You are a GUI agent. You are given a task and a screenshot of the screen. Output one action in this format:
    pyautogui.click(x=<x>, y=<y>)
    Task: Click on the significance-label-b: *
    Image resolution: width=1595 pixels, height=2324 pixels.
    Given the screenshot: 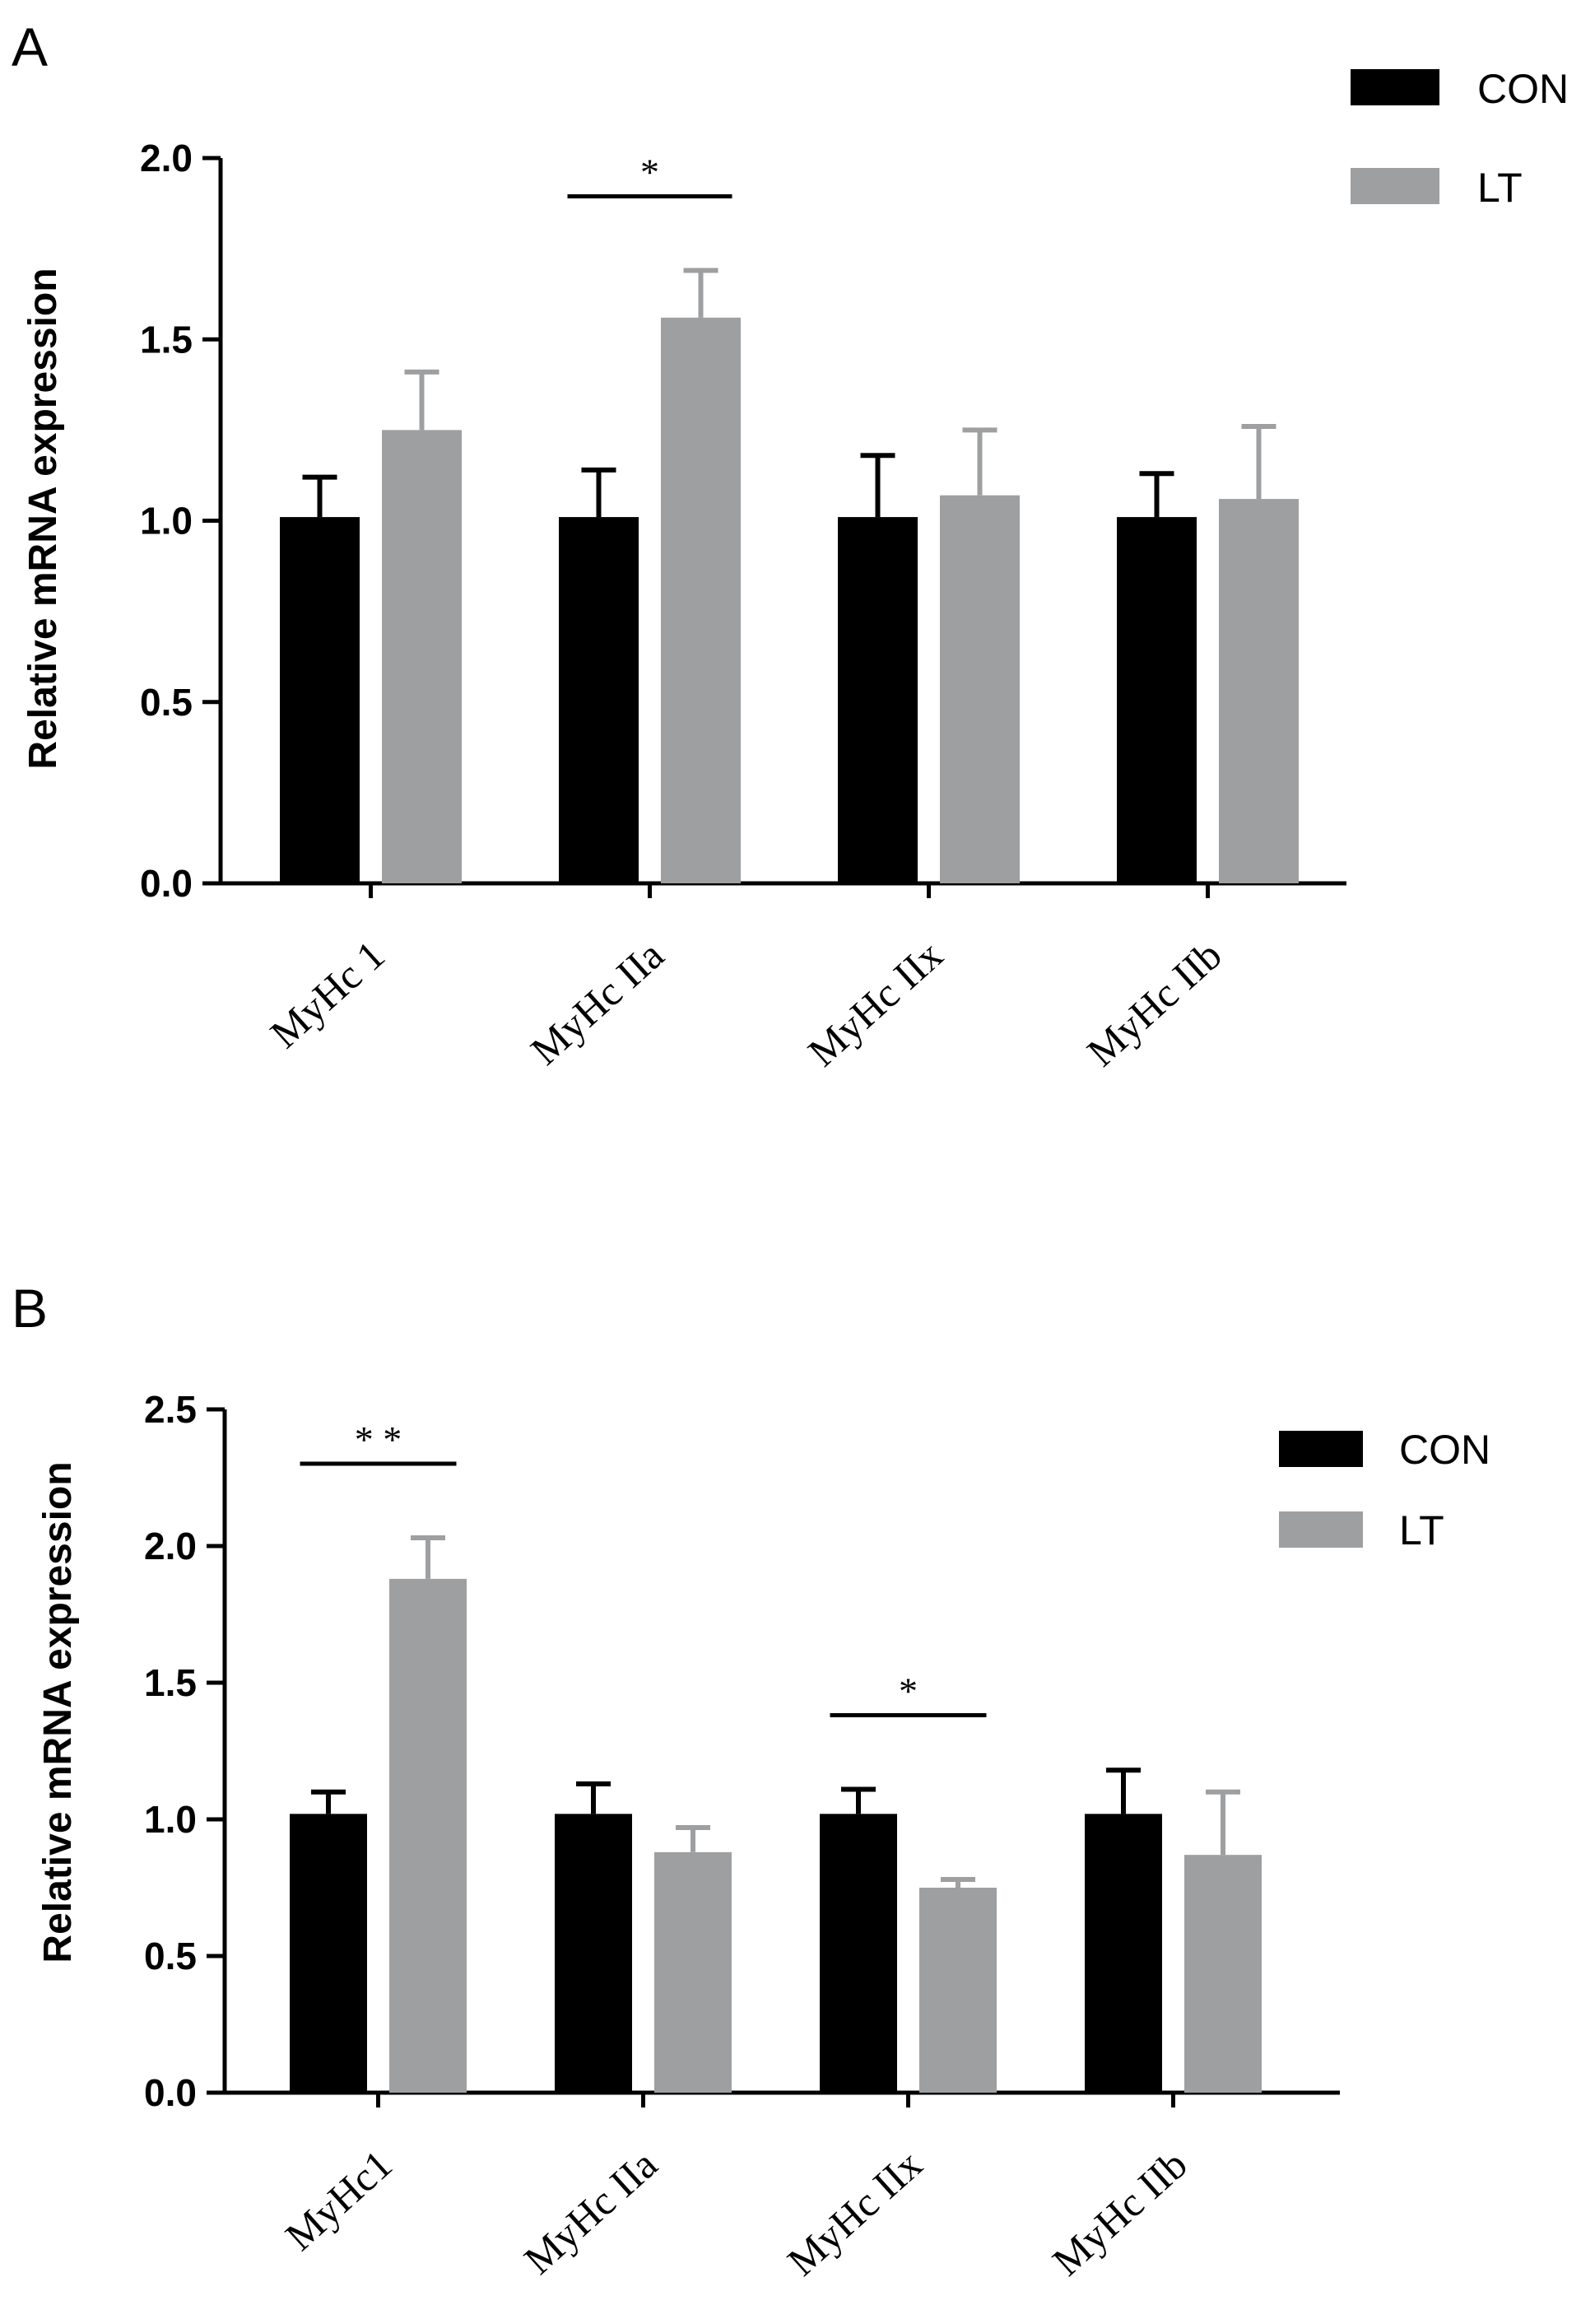 What is the action you would take?
    pyautogui.click(x=908, y=1691)
    